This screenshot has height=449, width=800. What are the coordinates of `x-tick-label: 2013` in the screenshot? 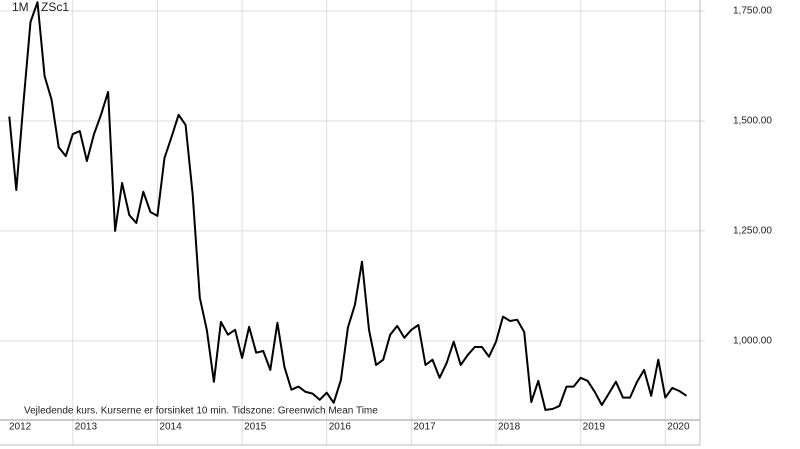 It's located at (86, 427).